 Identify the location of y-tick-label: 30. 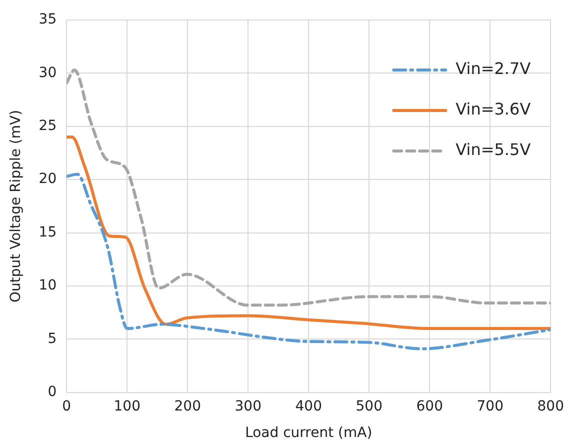
(47, 72).